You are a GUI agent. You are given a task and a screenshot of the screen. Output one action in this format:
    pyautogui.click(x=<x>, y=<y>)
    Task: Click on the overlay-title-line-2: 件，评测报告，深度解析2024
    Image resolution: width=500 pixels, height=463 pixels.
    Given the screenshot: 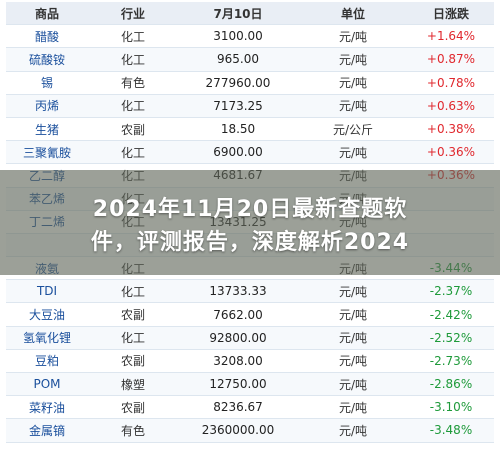 What is the action you would take?
    pyautogui.click(x=250, y=242)
    